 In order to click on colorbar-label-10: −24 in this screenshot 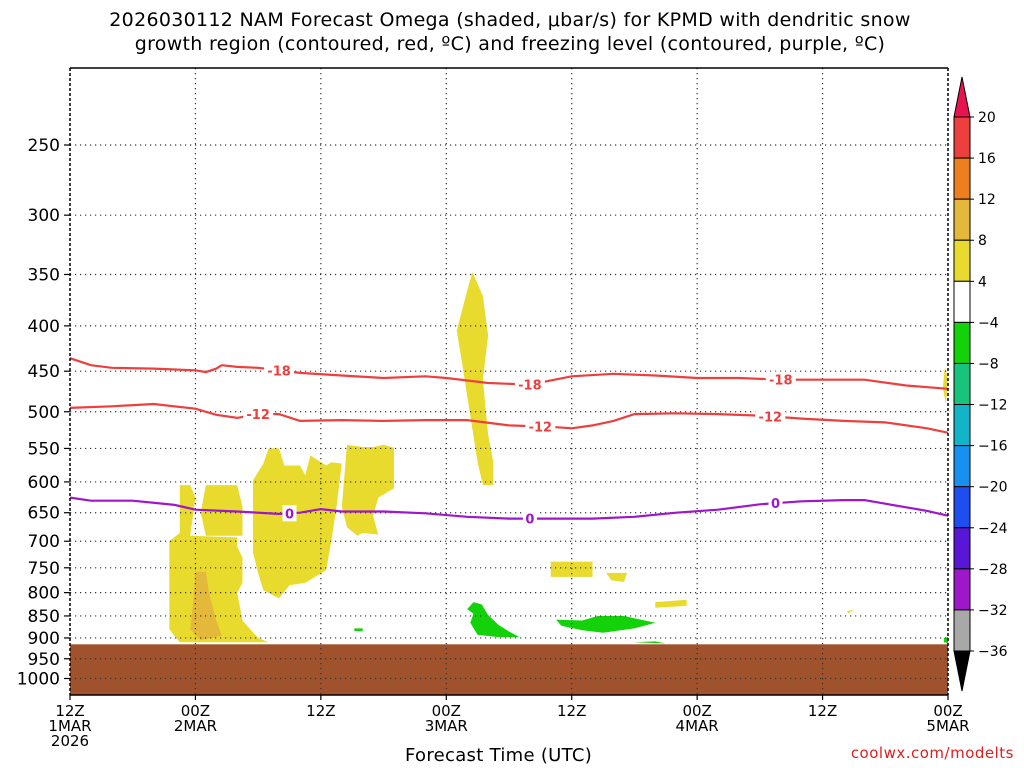, I will do `click(993, 529)`.